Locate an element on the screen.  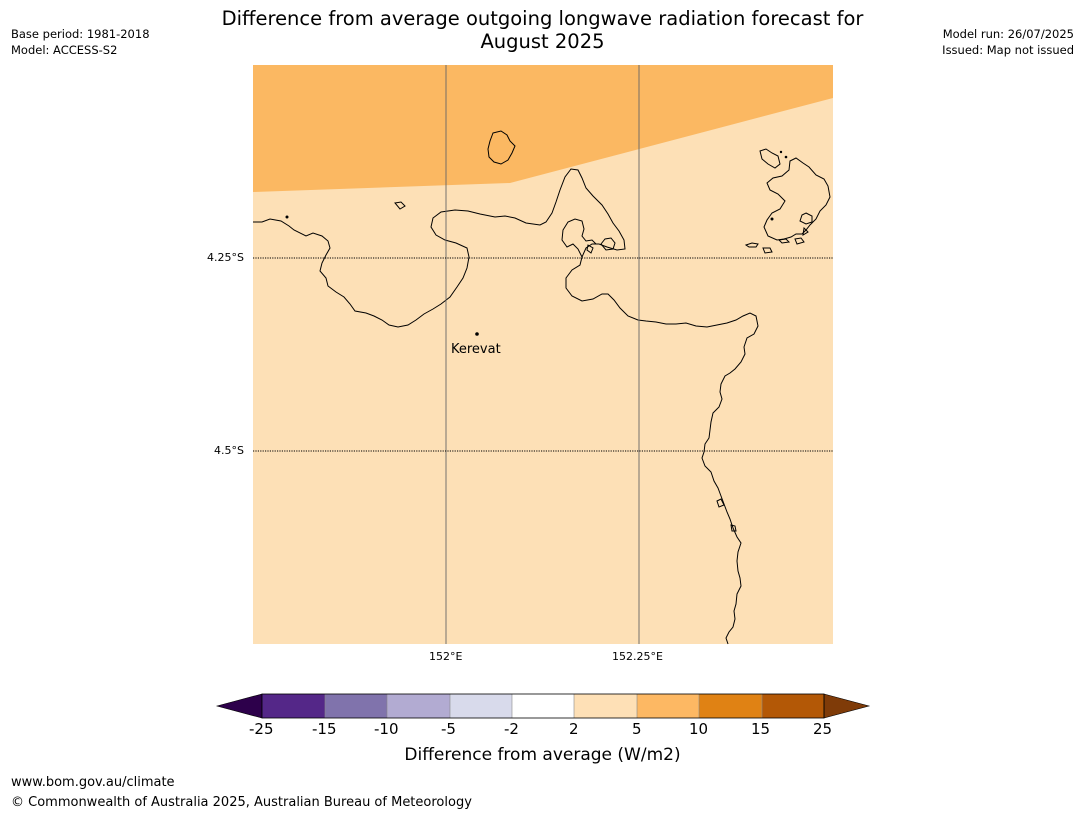
base-period-text: Base period: 1981-2018 is located at coordinates (80, 34).